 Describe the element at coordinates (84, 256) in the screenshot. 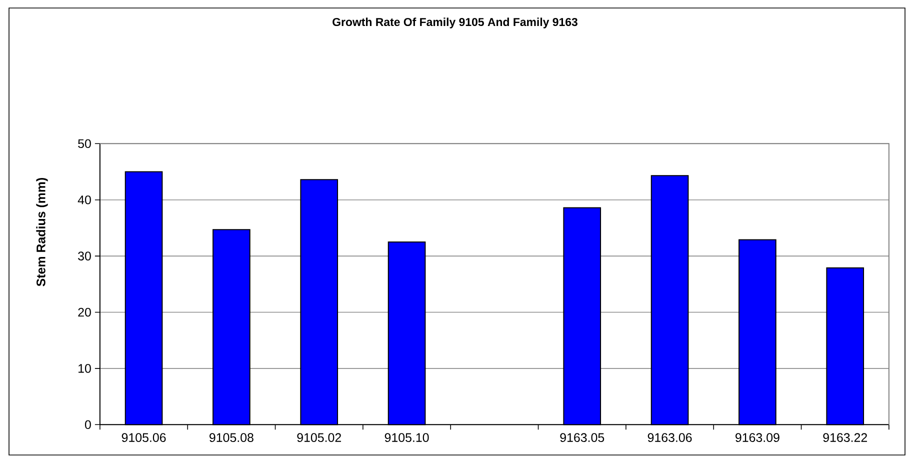

I see `y-tick-label: 30` at that location.